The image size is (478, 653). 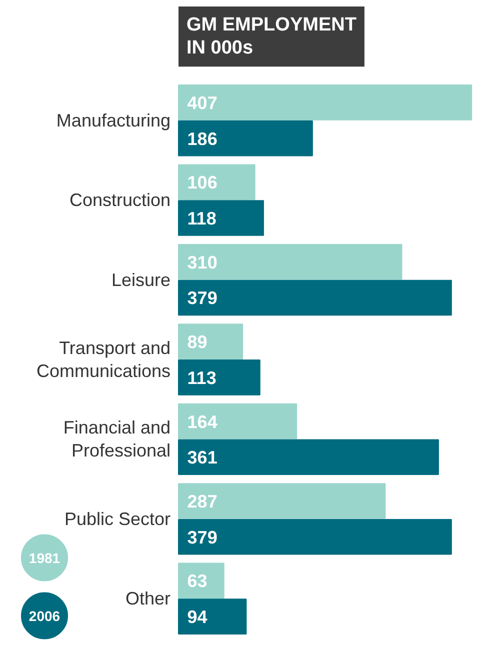 I want to click on y-tick-label: Other, so click(x=148, y=598).